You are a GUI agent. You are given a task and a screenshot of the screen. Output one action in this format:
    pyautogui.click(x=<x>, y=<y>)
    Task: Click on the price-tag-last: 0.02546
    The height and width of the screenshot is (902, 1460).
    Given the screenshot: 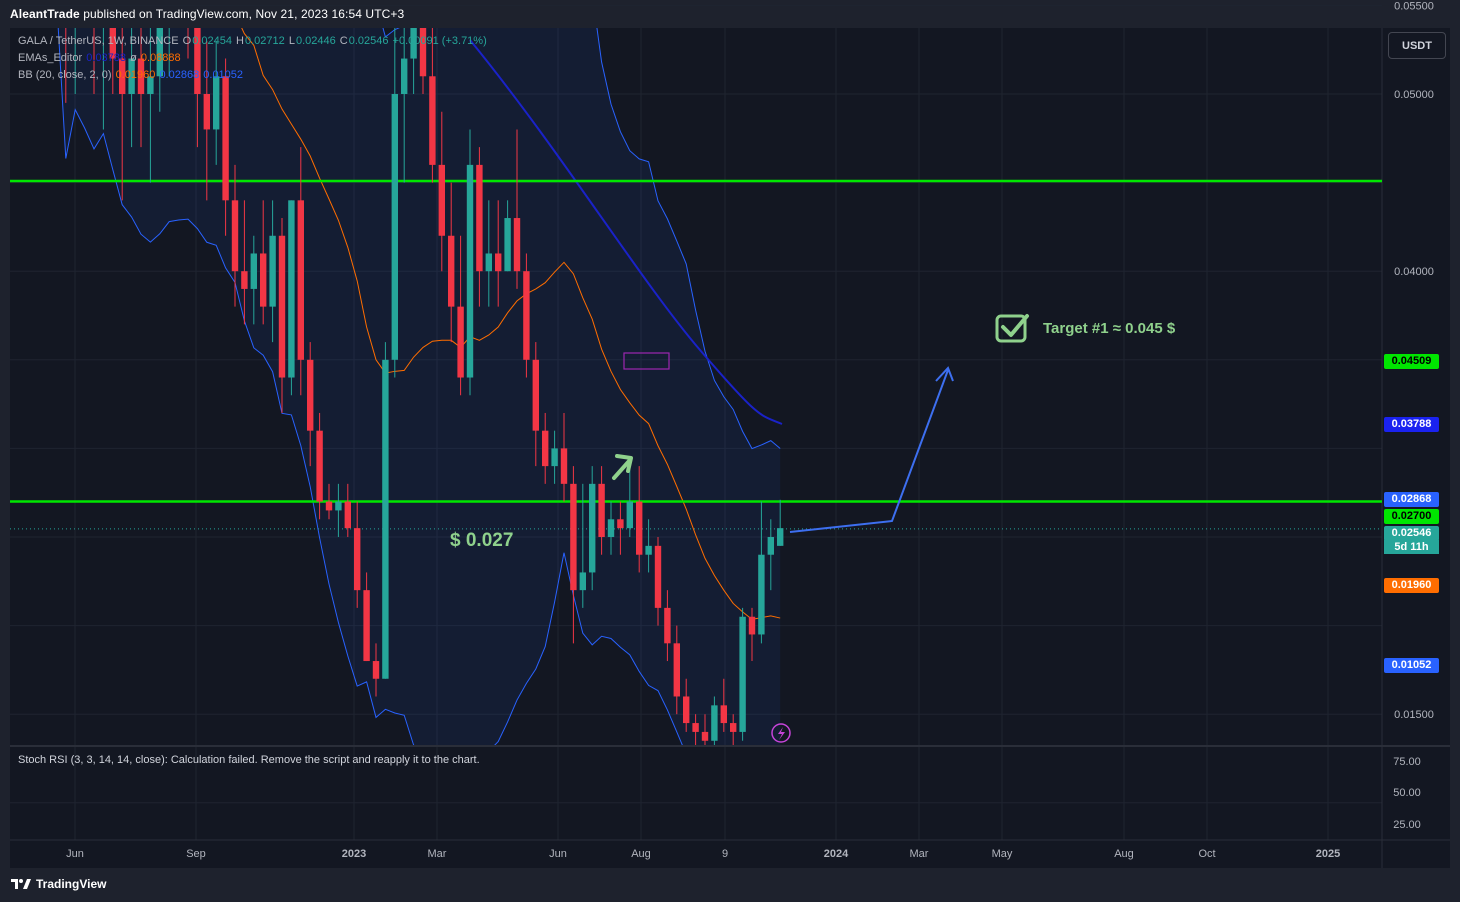 What is the action you would take?
    pyautogui.click(x=1411, y=533)
    